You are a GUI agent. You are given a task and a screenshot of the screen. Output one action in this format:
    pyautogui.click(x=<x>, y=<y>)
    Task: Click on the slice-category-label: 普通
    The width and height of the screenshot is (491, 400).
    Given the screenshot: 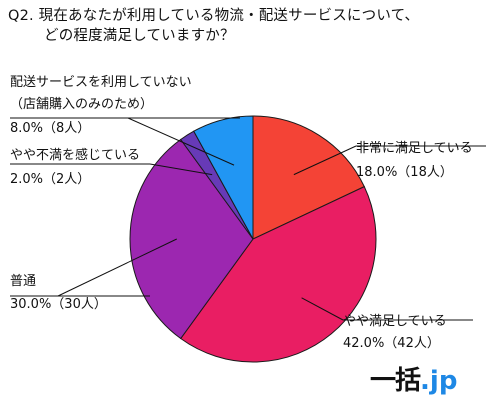 What is the action you would take?
    pyautogui.click(x=23, y=281)
    